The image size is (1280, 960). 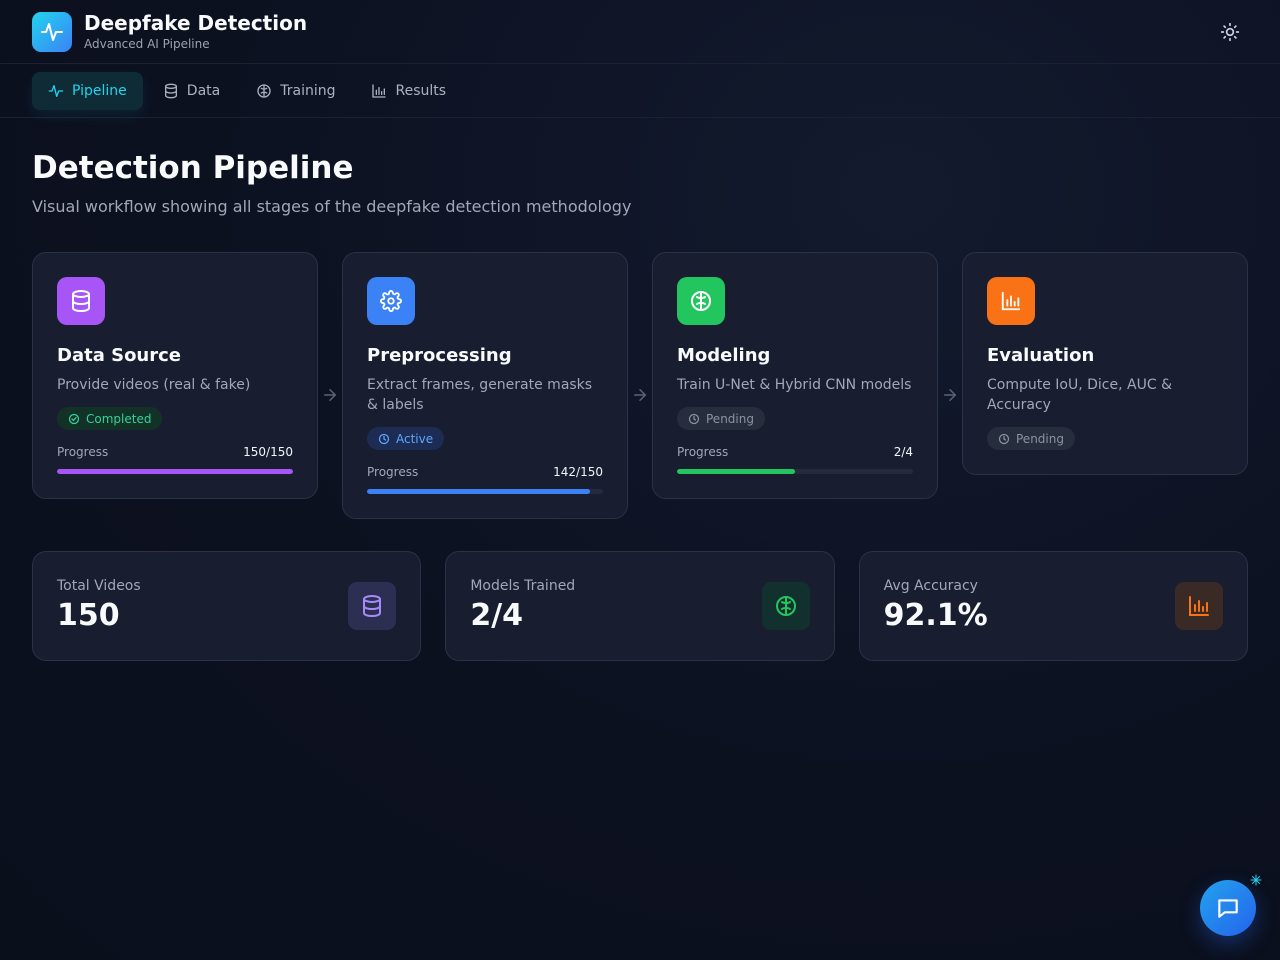 I want to click on status-badge: Active, so click(x=406, y=438).